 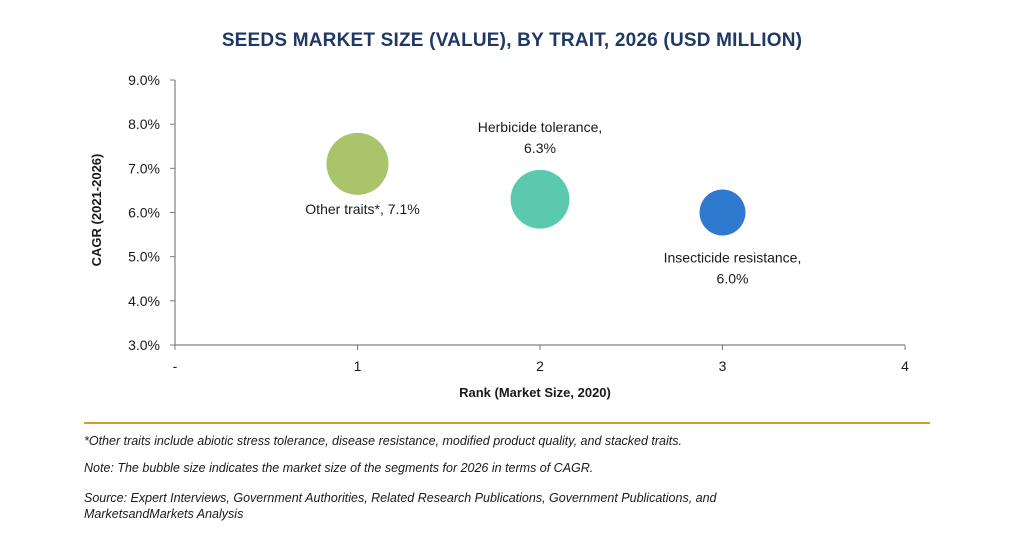 I want to click on x-axis-label: Rank (Market Size, 2020), so click(x=535, y=392).